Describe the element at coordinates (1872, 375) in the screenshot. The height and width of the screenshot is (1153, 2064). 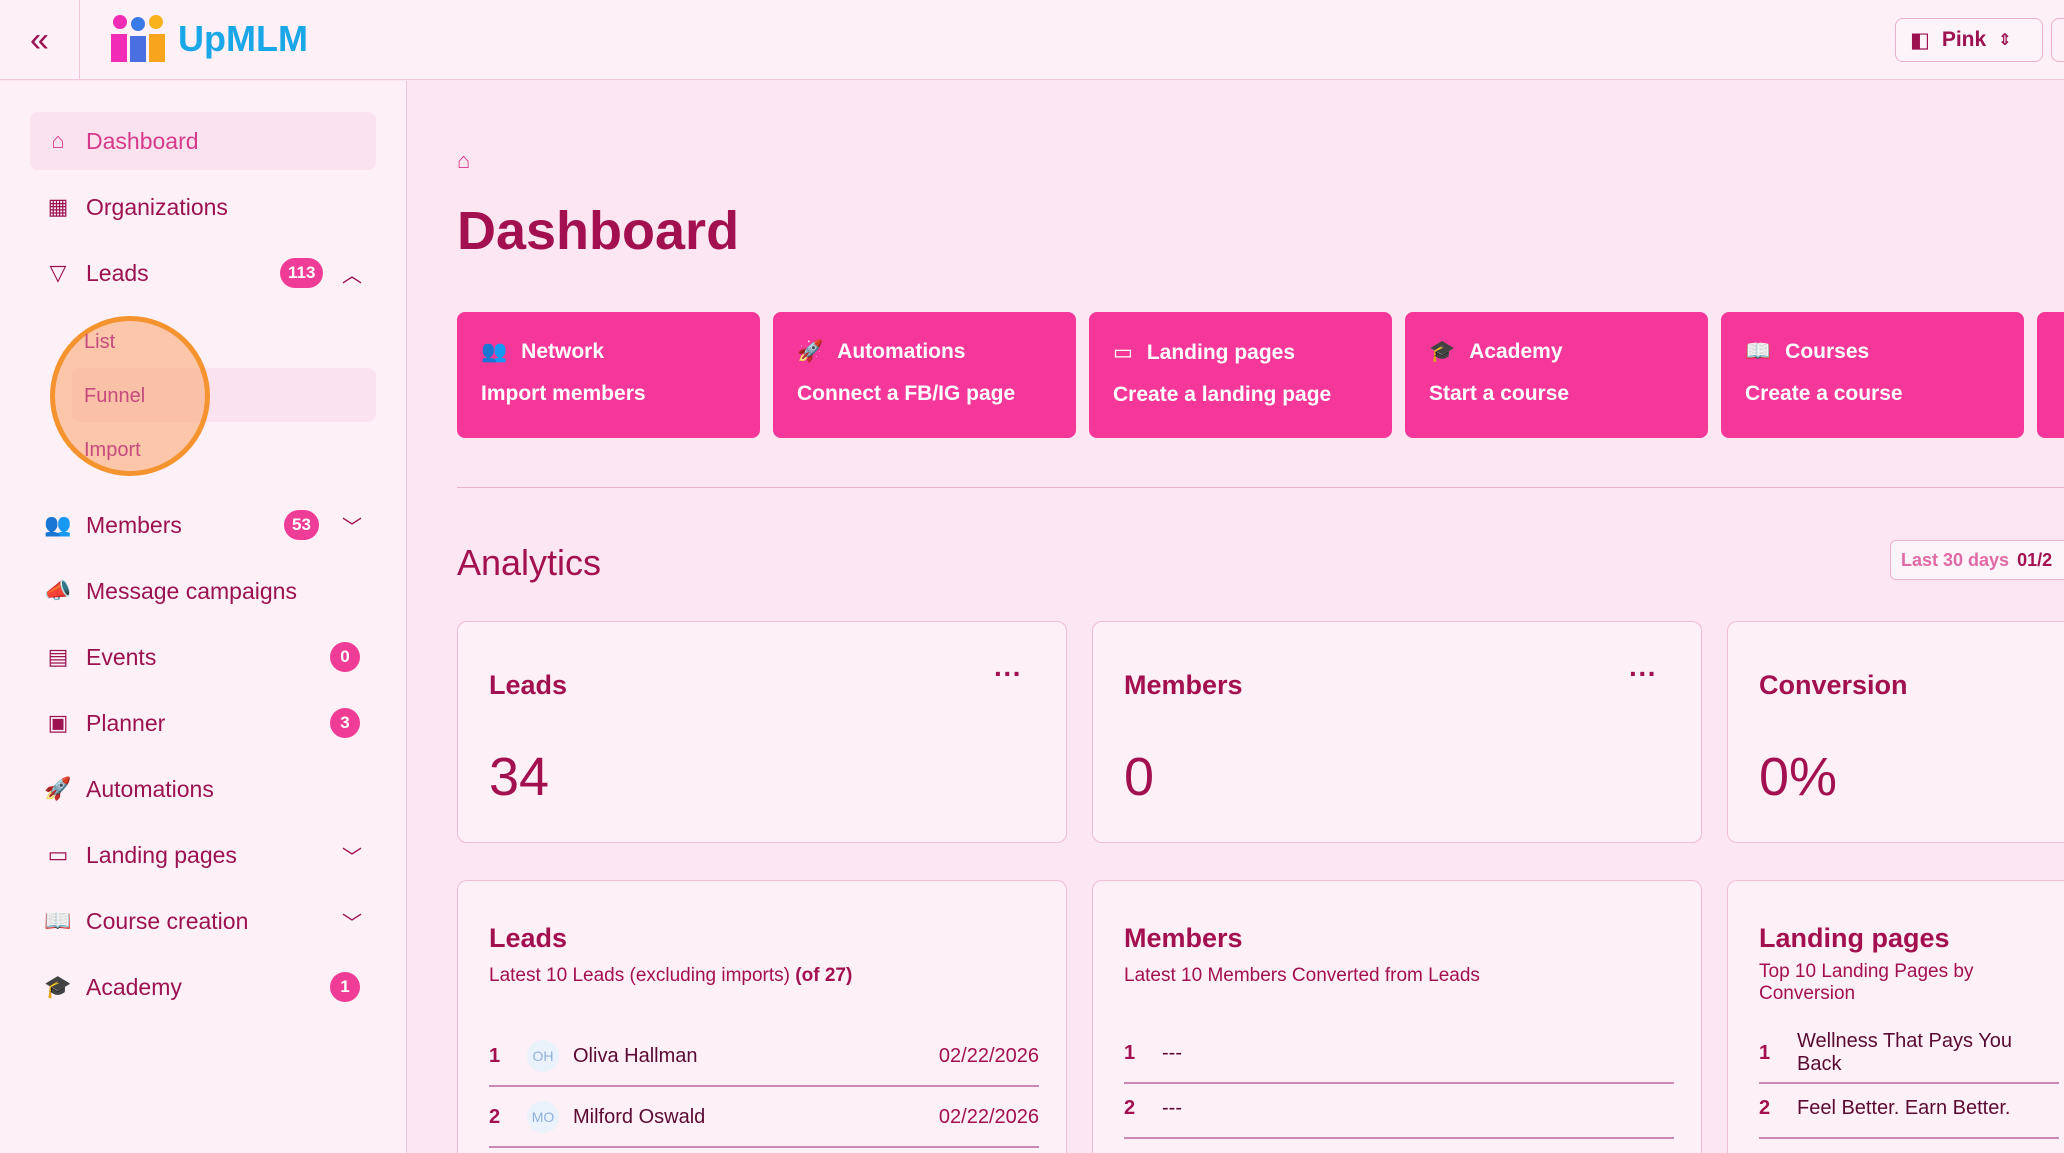
I see `action-courses: 📖 Courses Create a course` at that location.